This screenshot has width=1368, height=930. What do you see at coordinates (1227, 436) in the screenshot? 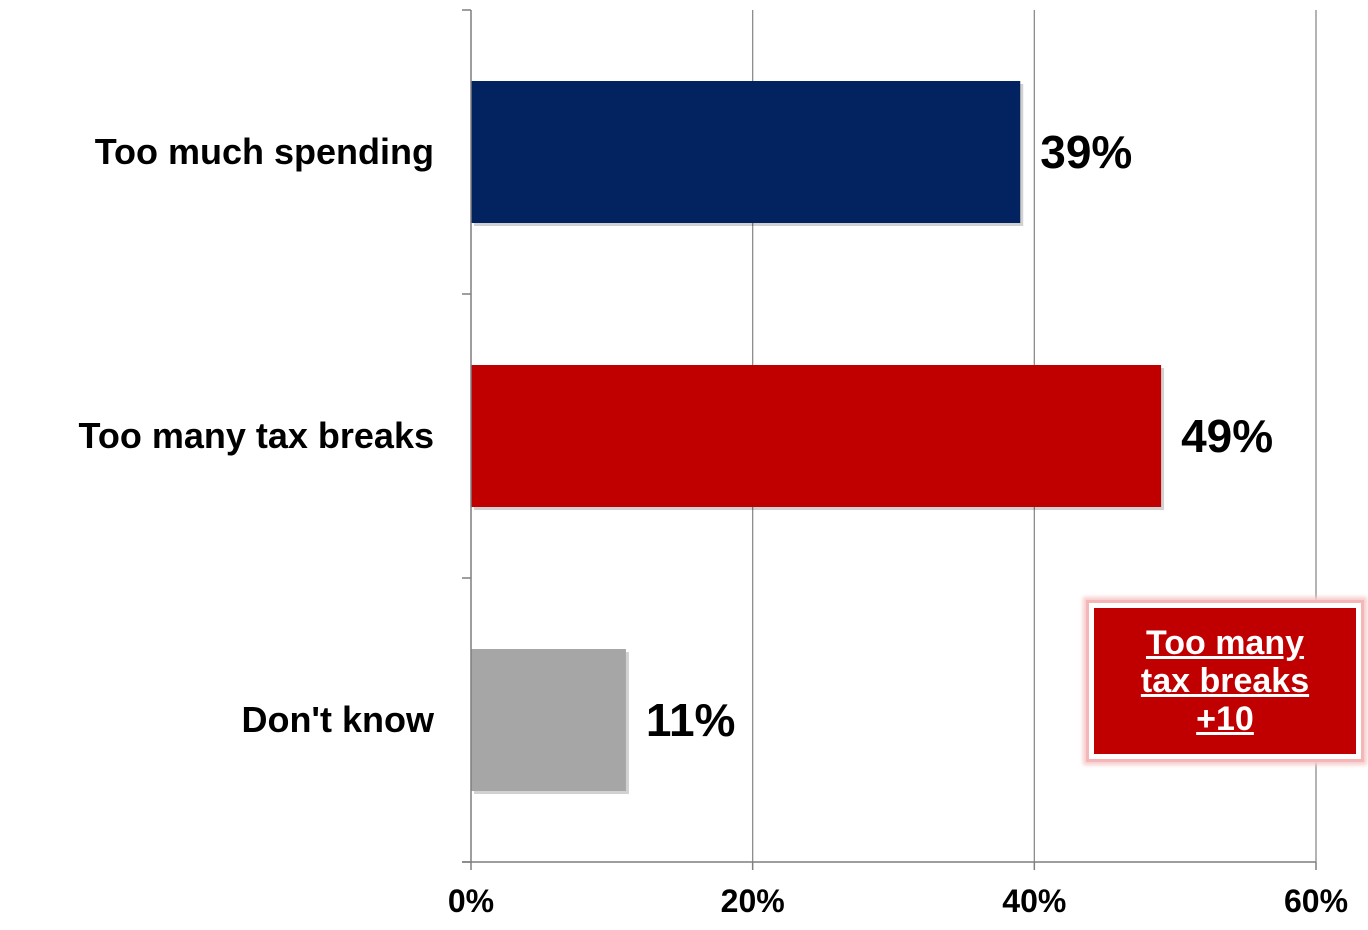
I see `value-label-2: 49%` at bounding box center [1227, 436].